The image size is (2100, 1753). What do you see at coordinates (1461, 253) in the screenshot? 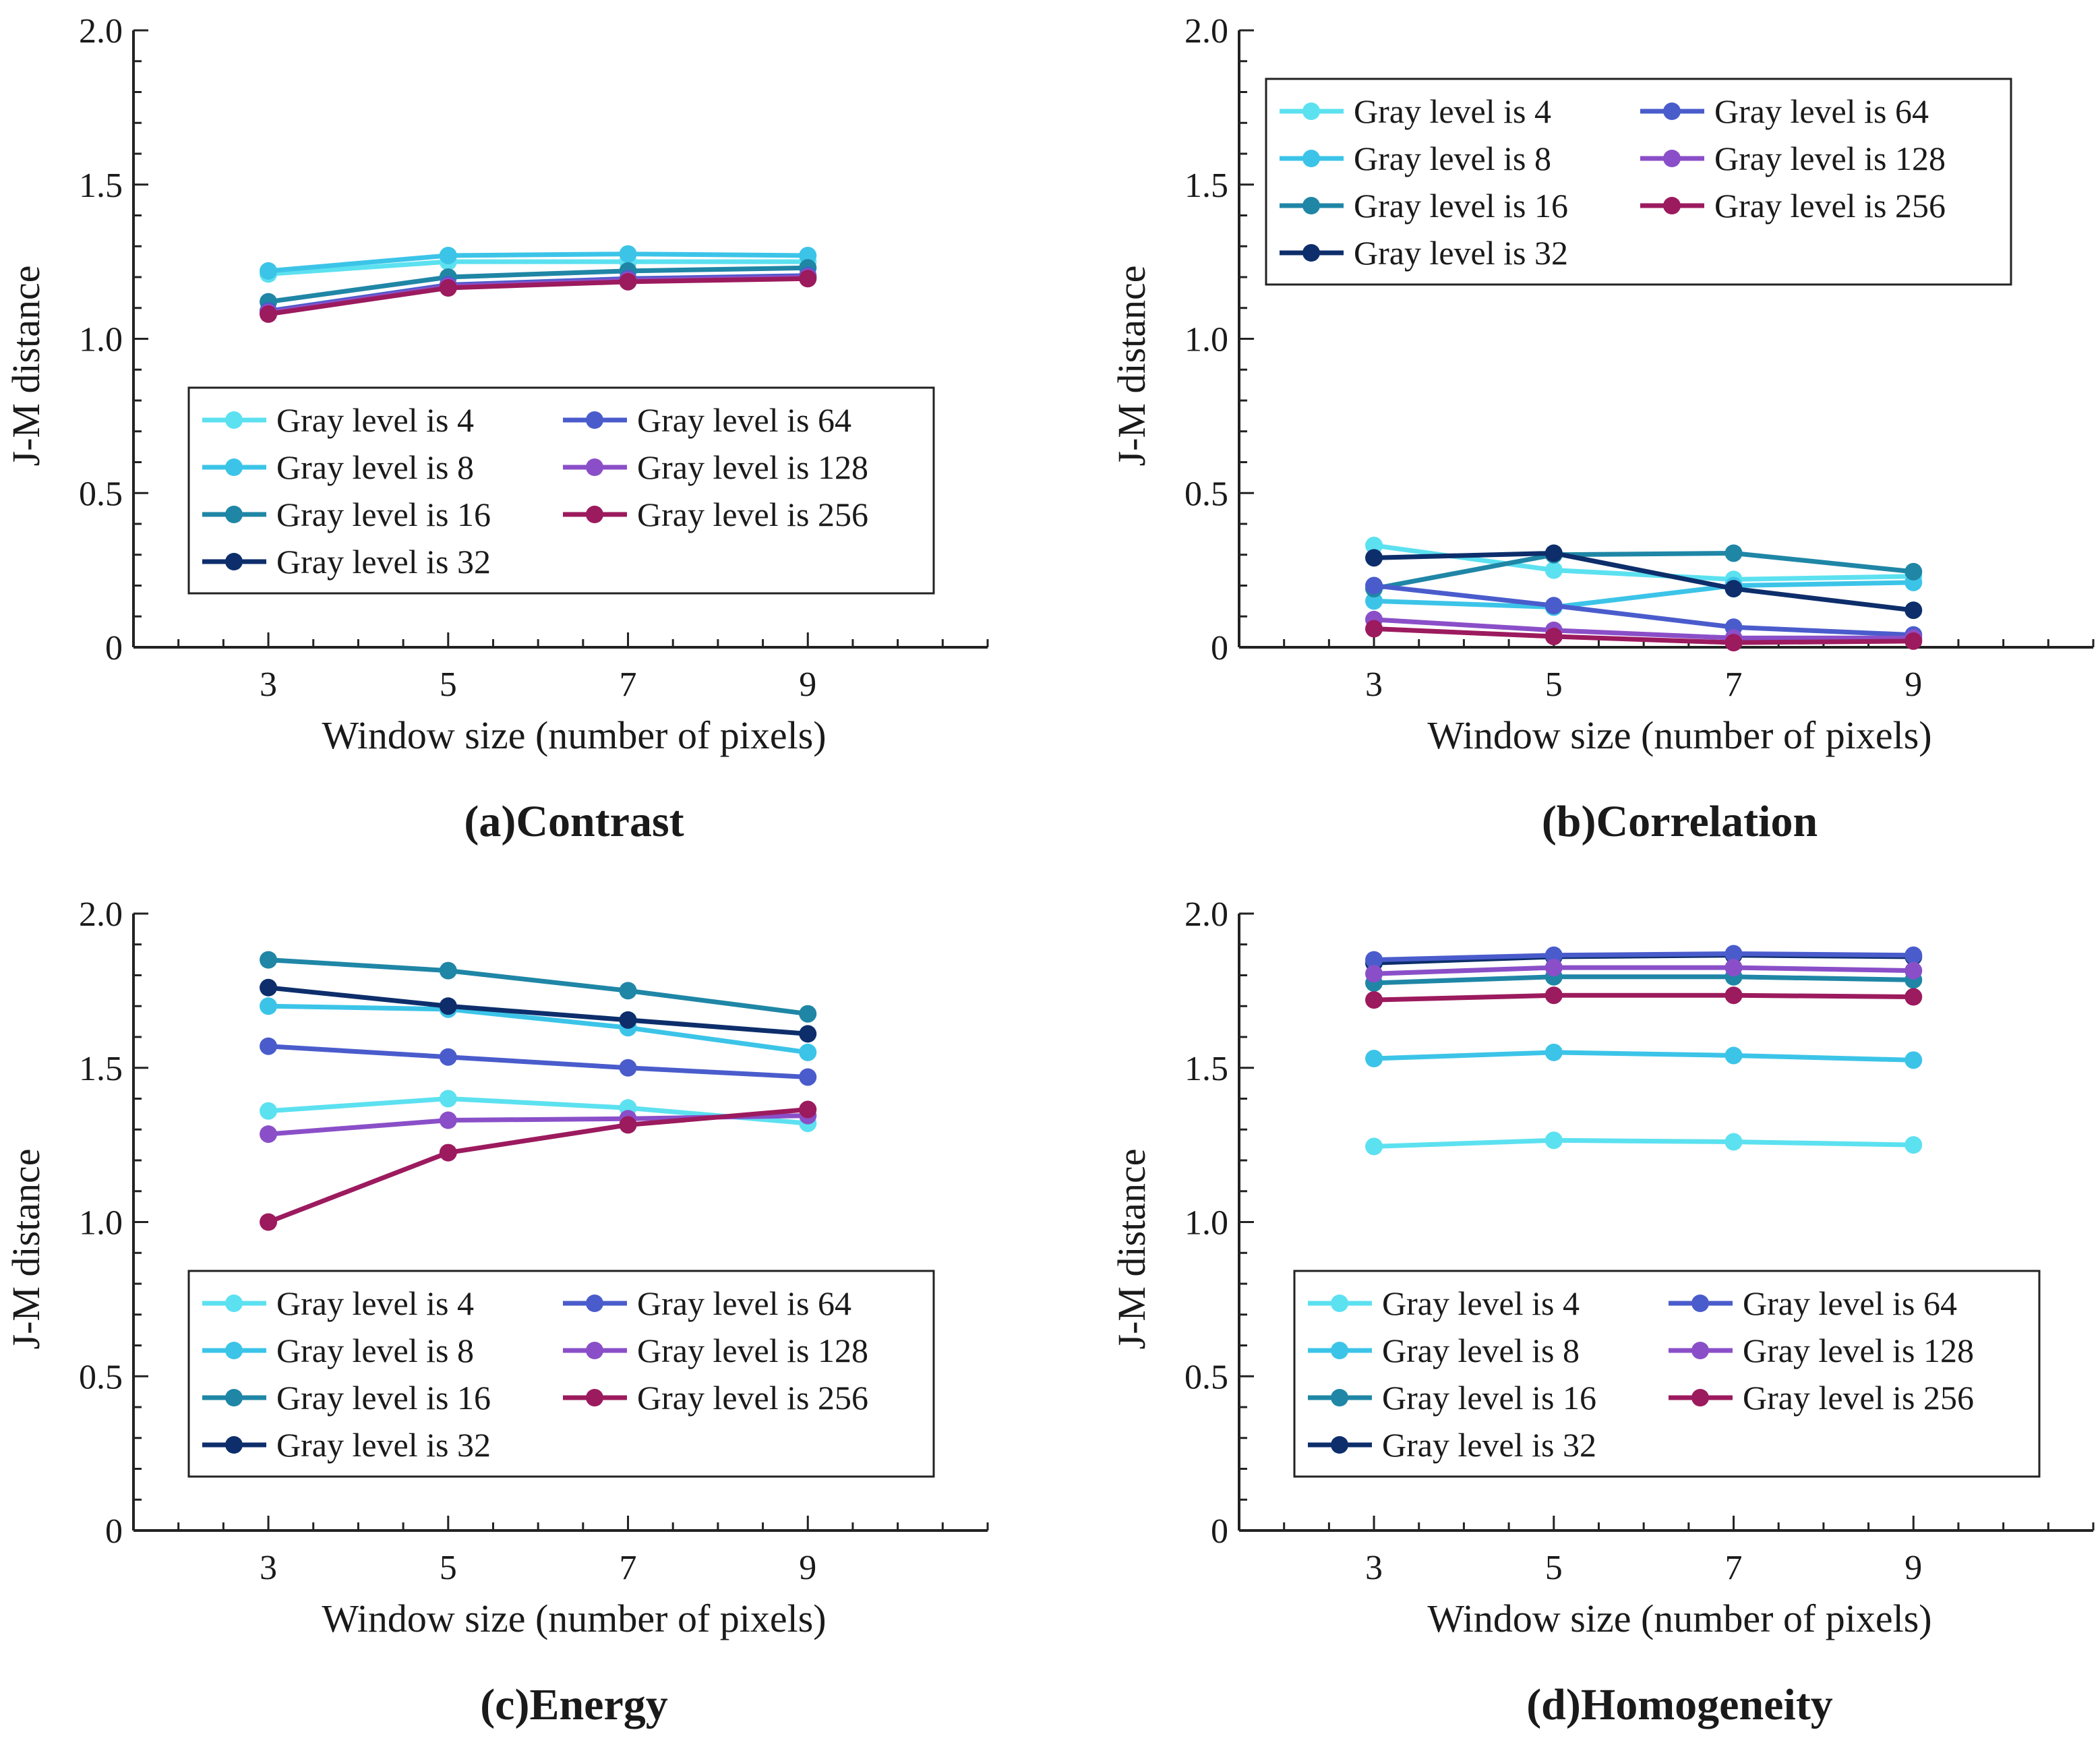
I see `legend-label: Gray level is 32` at bounding box center [1461, 253].